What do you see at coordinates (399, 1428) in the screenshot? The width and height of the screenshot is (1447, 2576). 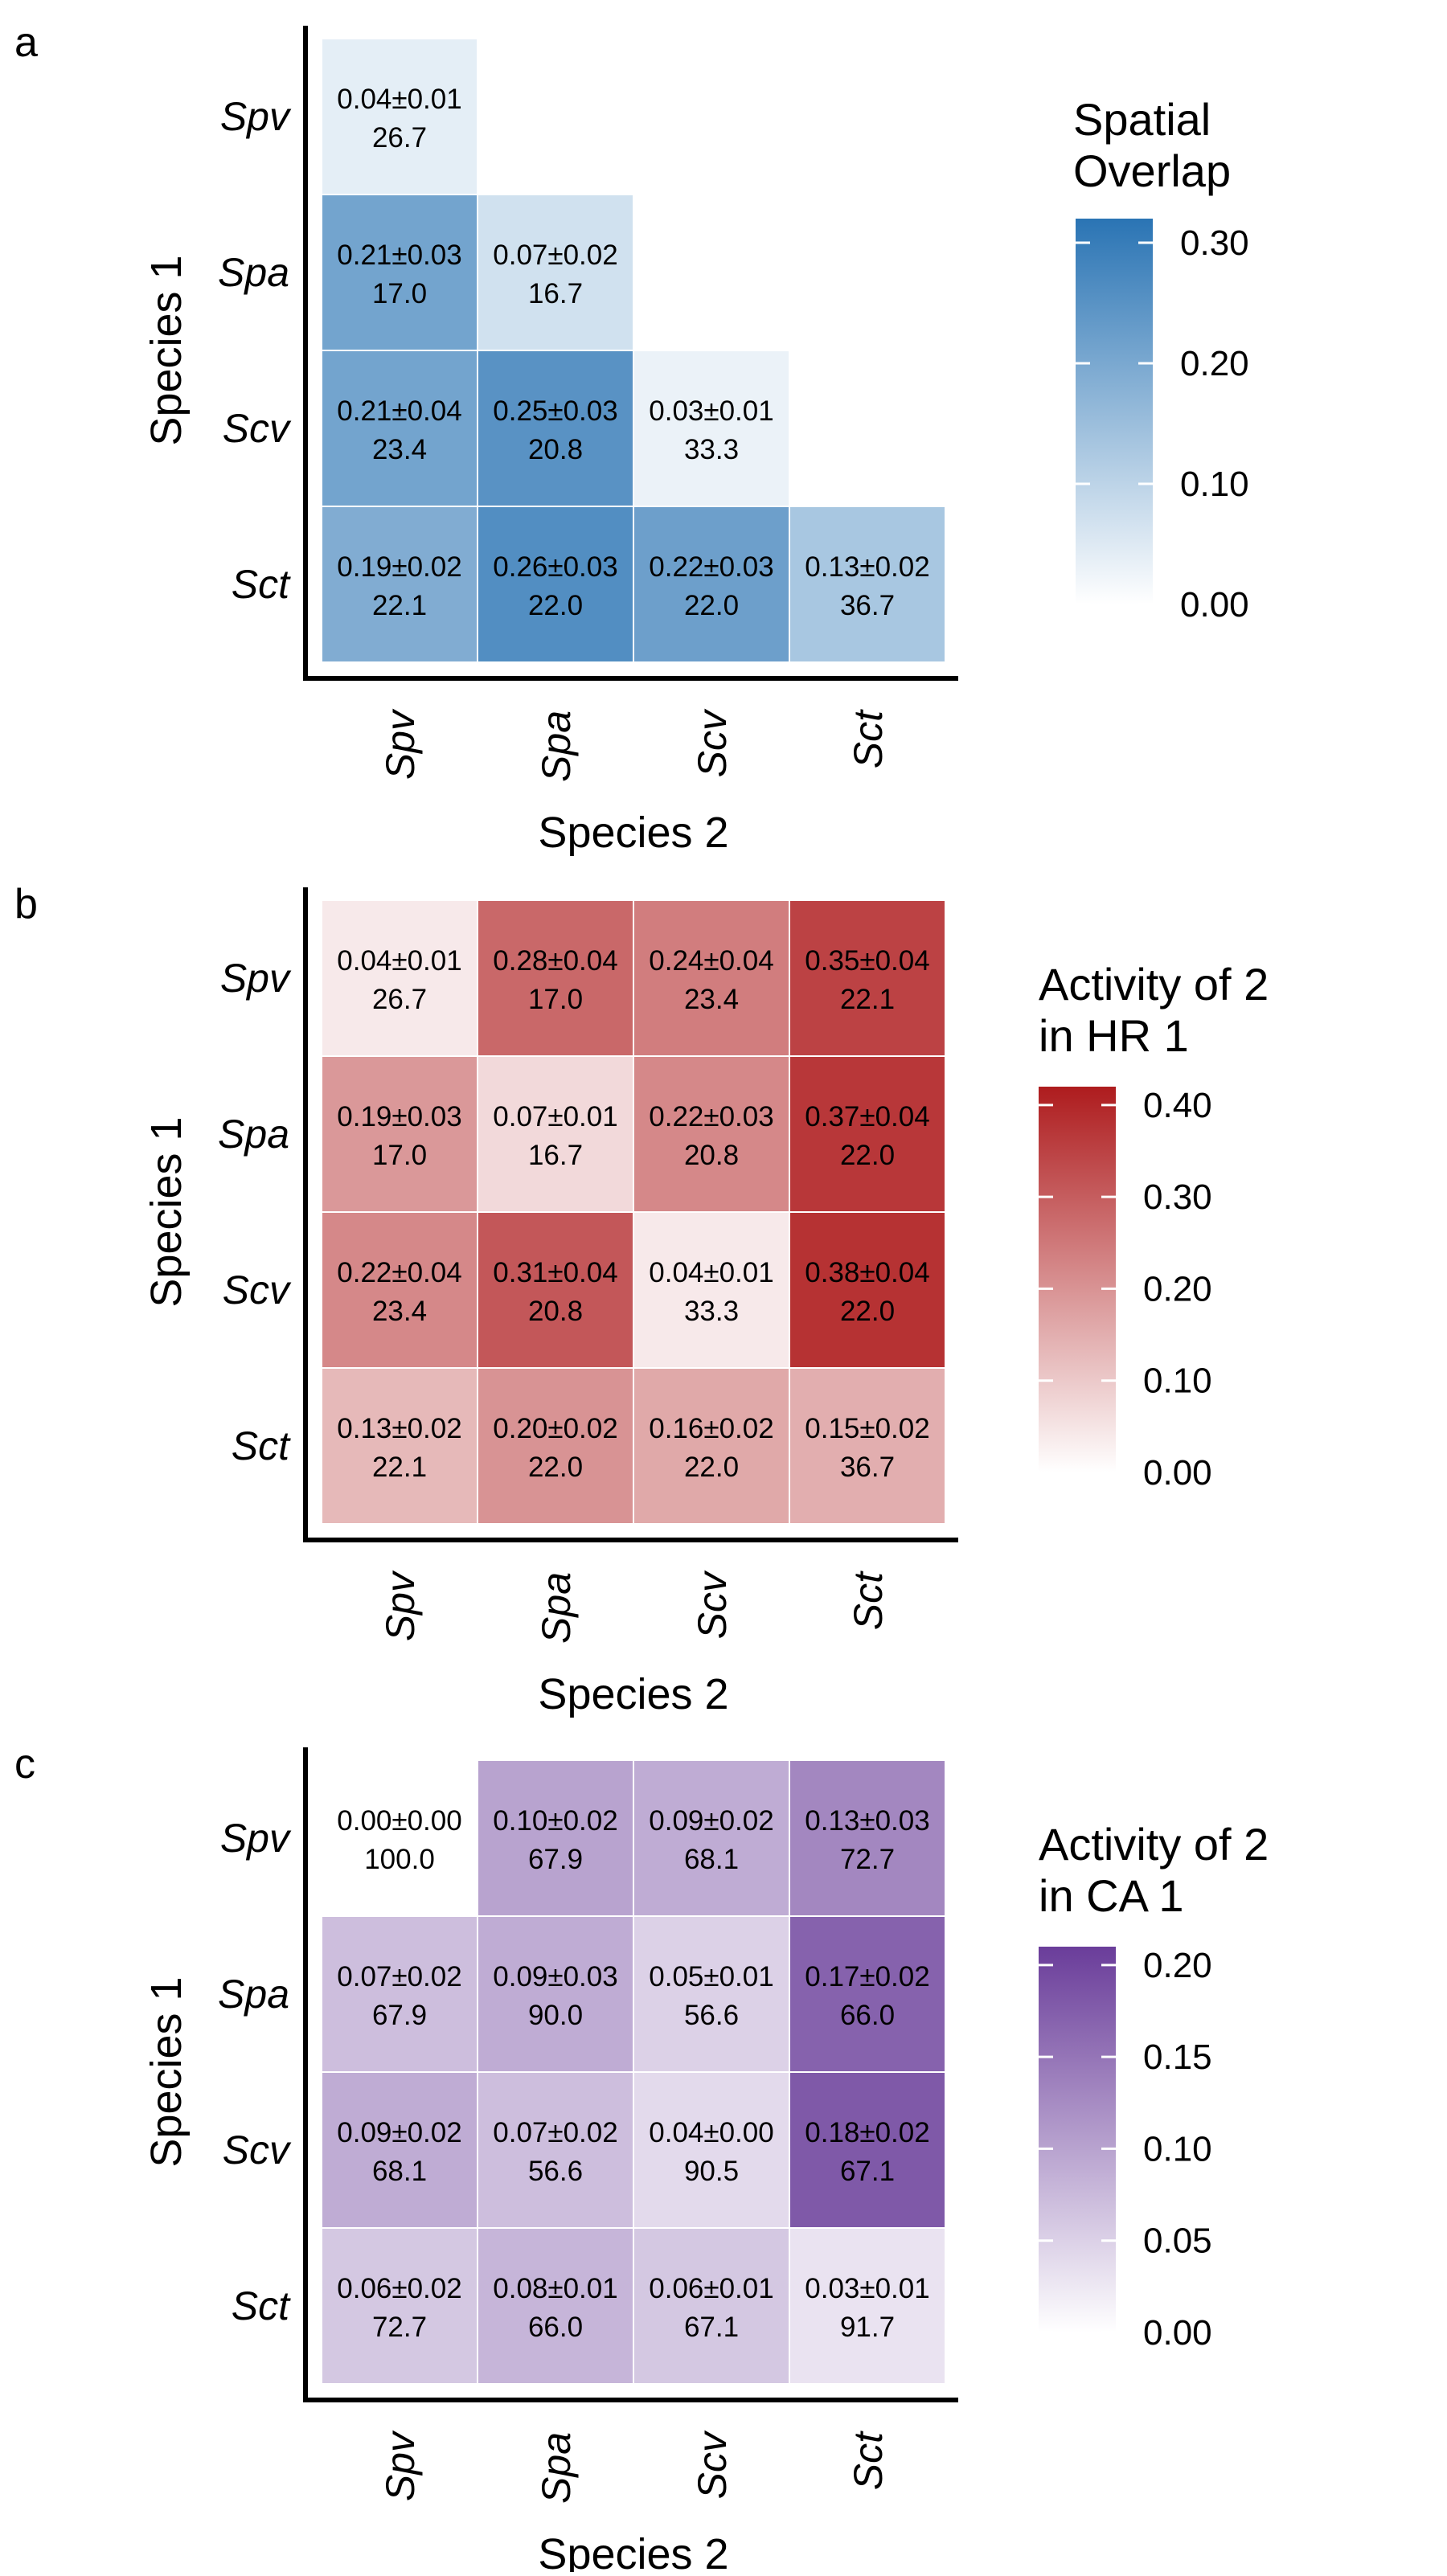 I see `cell-value-label: 0.13±0.02` at bounding box center [399, 1428].